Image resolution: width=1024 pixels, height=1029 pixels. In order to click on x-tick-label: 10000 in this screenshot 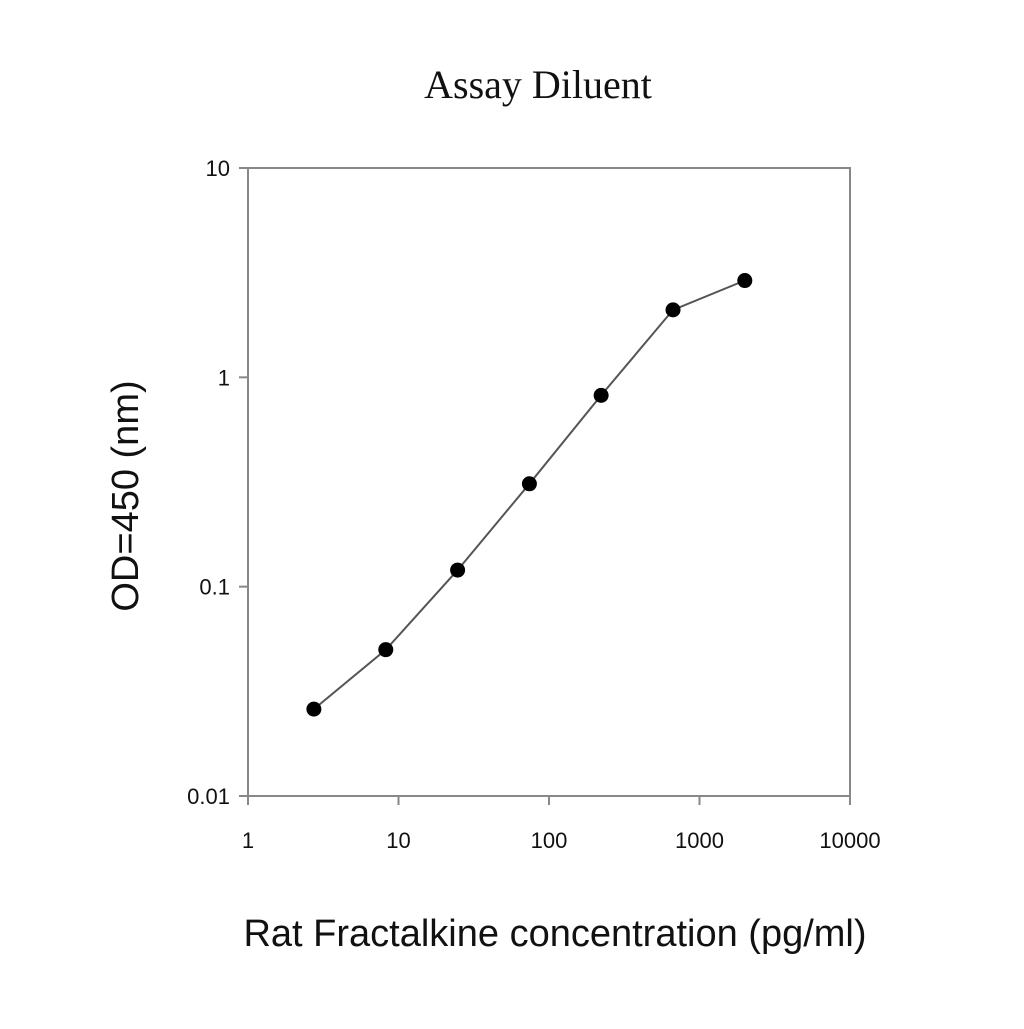, I will do `click(849, 840)`.